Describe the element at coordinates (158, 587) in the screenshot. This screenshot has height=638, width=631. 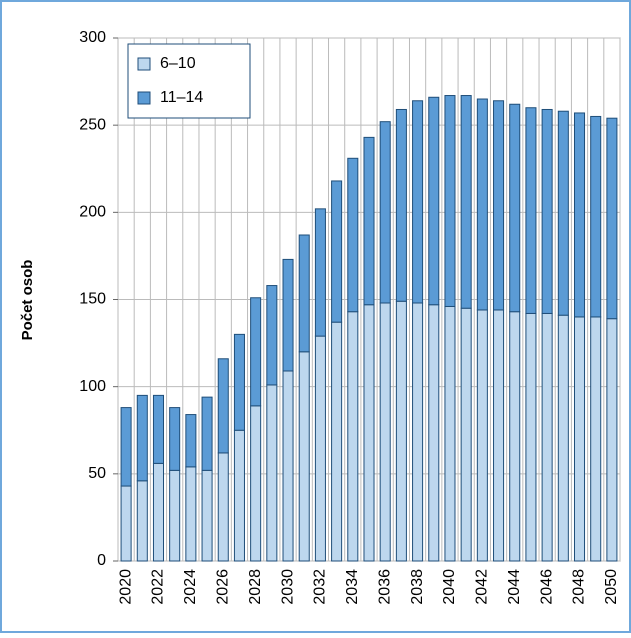
I see `x-tick-label: 2022` at that location.